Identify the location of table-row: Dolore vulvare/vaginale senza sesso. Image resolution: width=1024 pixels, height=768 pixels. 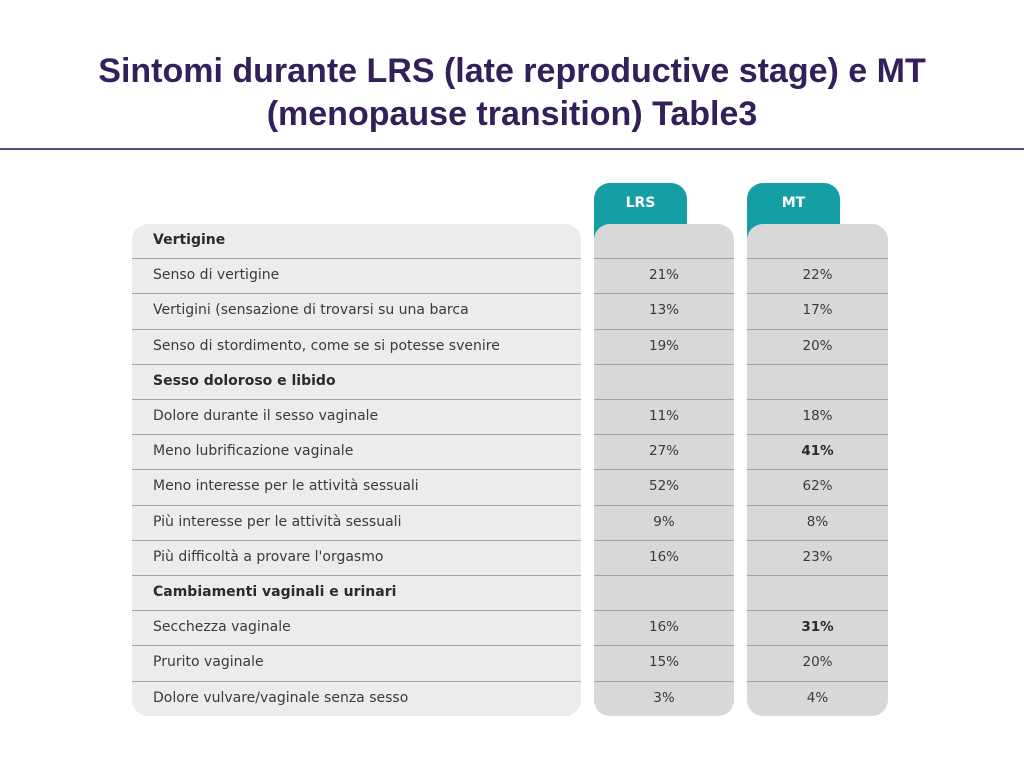
(356, 699).